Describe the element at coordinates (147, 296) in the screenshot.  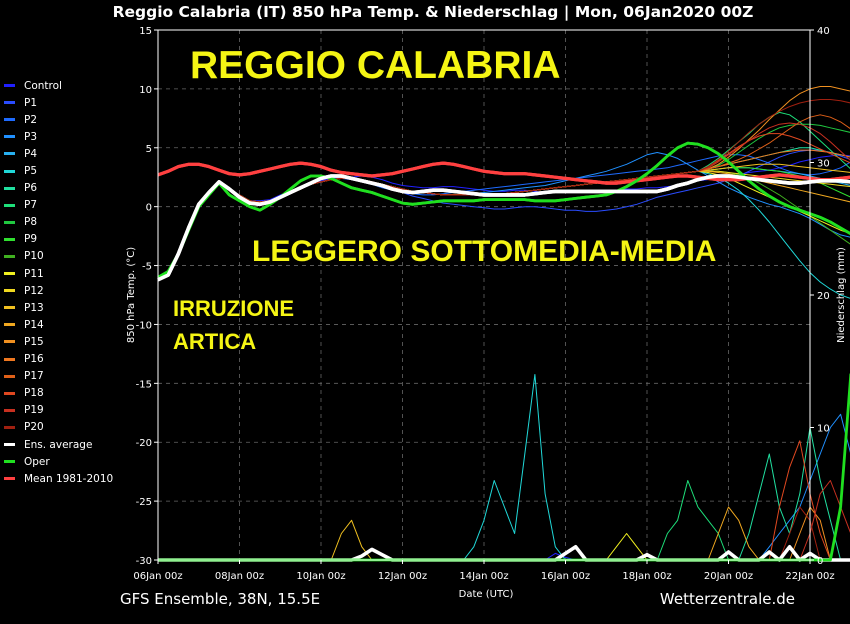
I see `y-axis-ticks: 15 10 5 0 -5 -10 -15 -20 -25 -30` at that location.